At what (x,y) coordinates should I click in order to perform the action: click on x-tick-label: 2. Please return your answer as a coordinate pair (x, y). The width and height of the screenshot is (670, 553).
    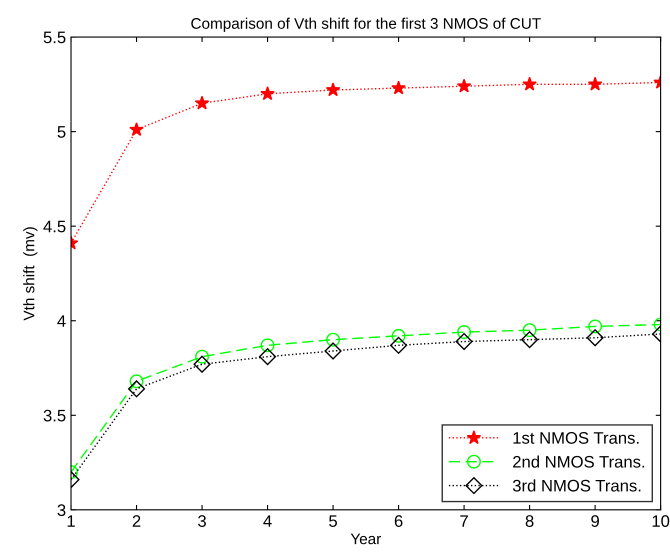
    Looking at the image, I should click on (136, 521).